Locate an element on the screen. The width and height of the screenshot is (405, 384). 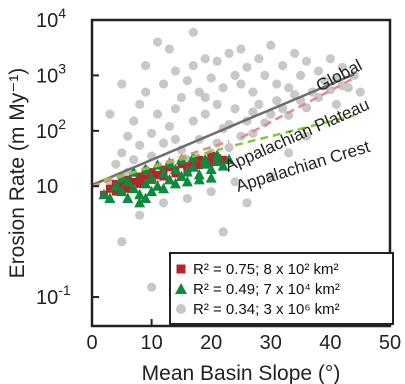
legend-entry-1-label: R² = 0.75; 8 x 10² km² is located at coordinates (265, 269).